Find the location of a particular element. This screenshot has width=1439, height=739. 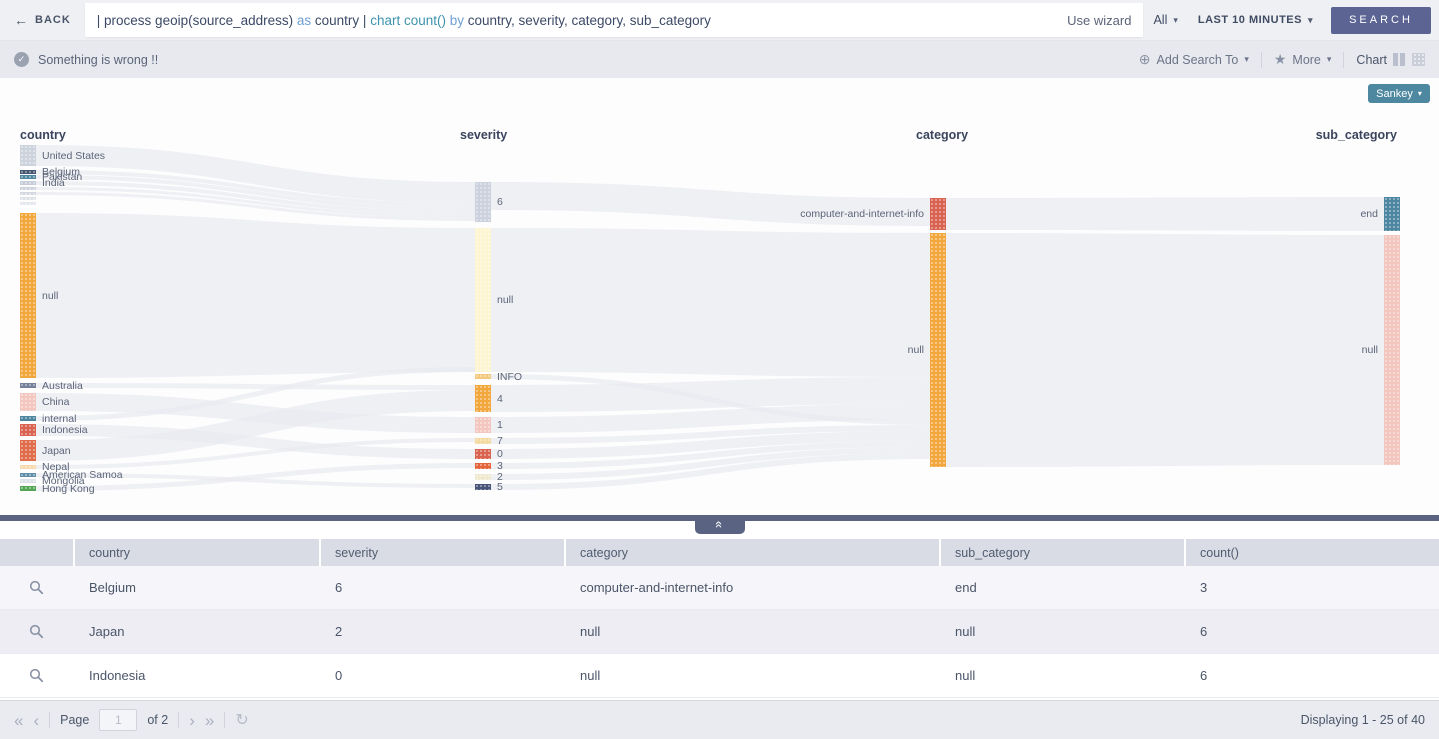

use-wizard-link: Use wizard is located at coordinates (1099, 20).